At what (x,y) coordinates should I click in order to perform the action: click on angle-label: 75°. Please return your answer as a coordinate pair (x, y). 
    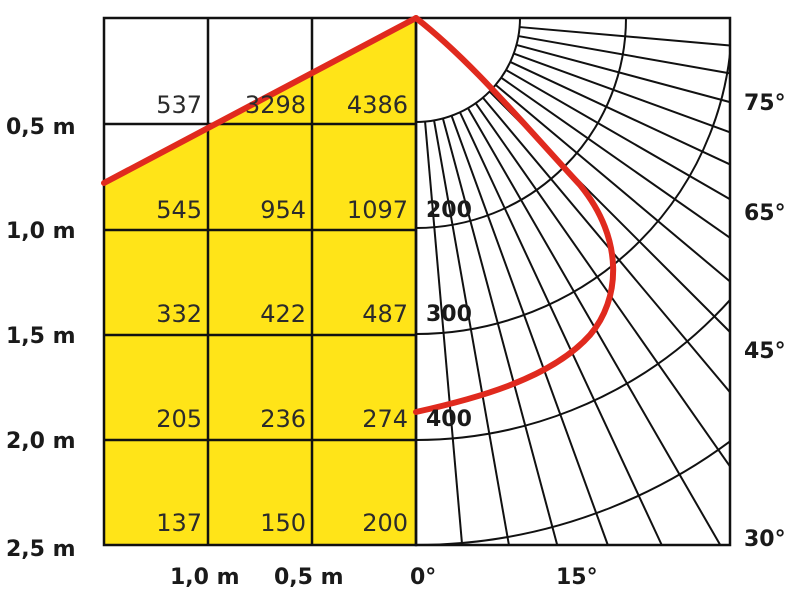
    Looking at the image, I should click on (765, 103).